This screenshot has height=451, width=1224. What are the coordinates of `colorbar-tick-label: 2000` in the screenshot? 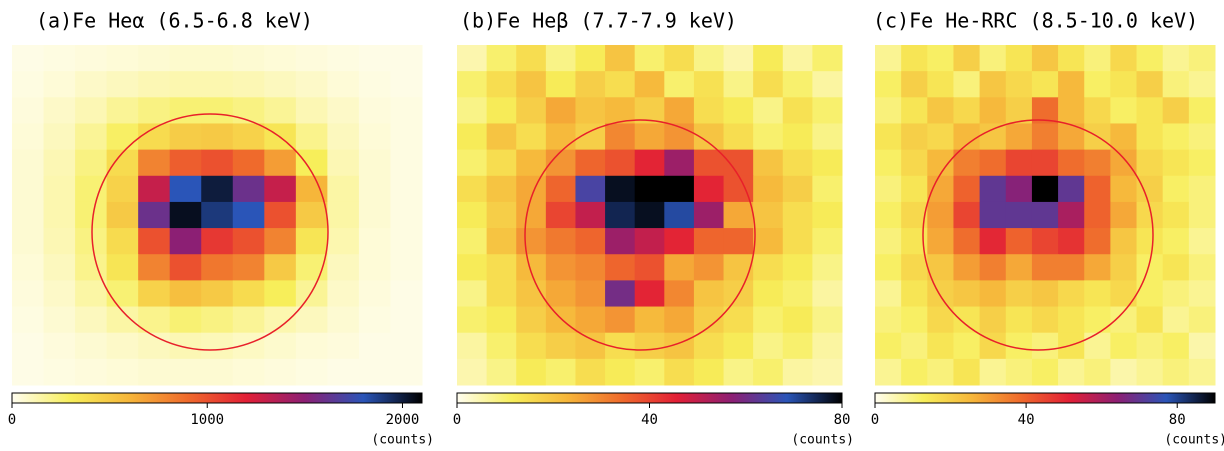 It's located at (403, 420).